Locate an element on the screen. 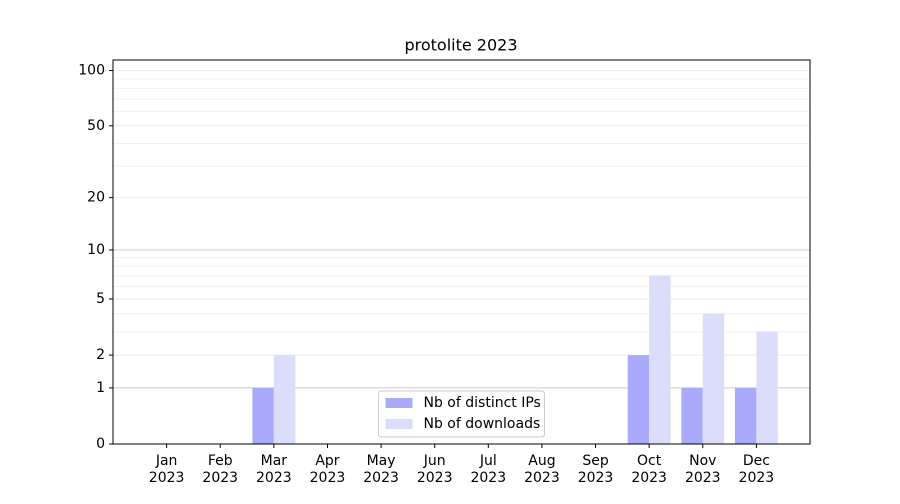 This screenshot has width=900, height=504. chart-title: protolite 2023 is located at coordinates (460, 45).